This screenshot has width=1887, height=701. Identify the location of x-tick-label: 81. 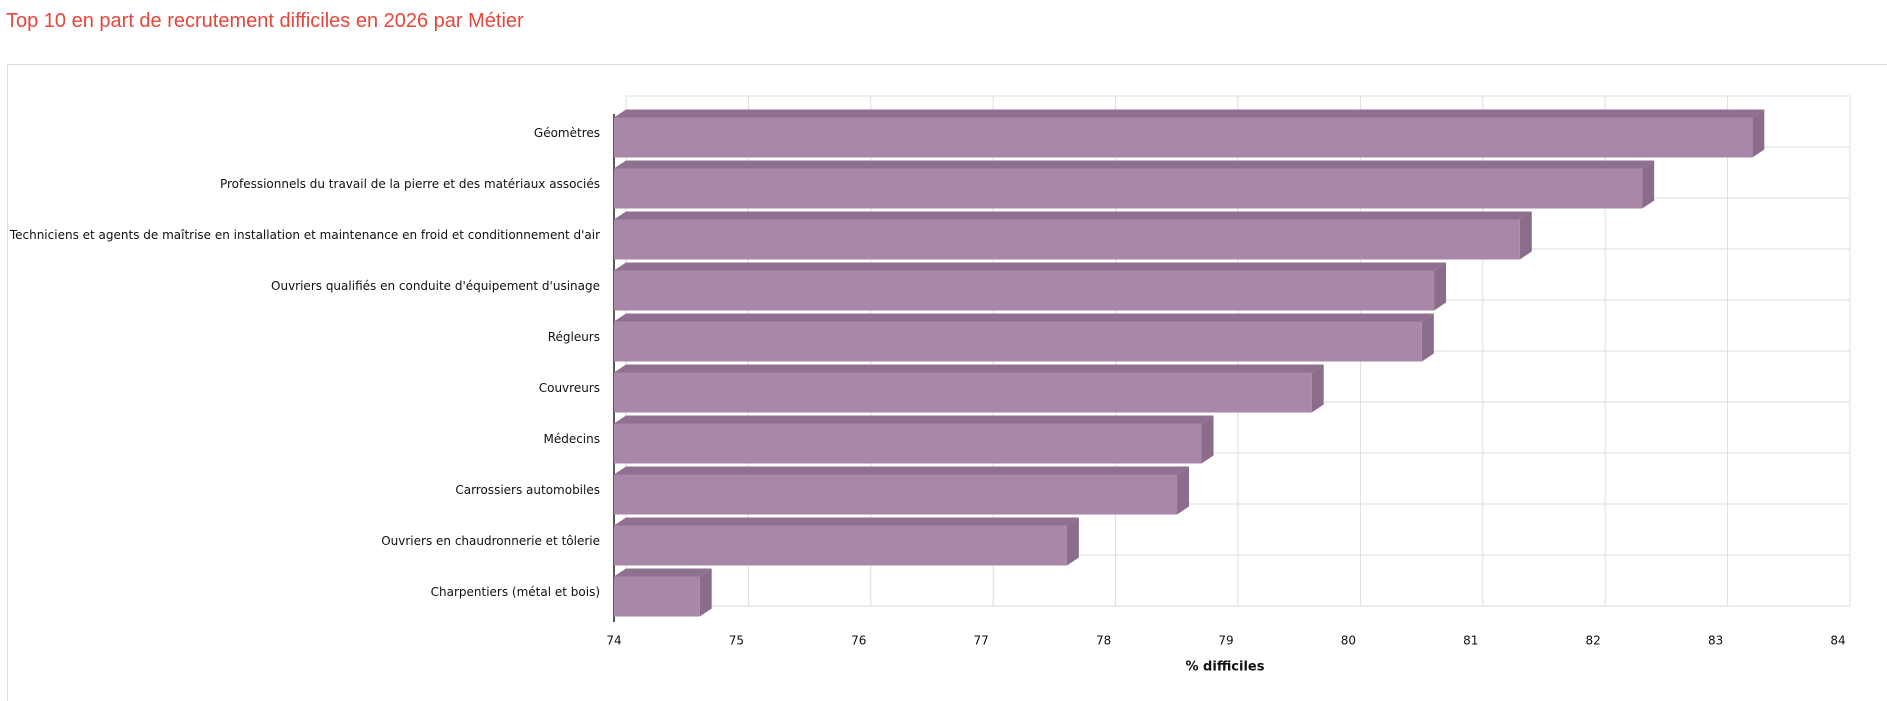
(1470, 641).